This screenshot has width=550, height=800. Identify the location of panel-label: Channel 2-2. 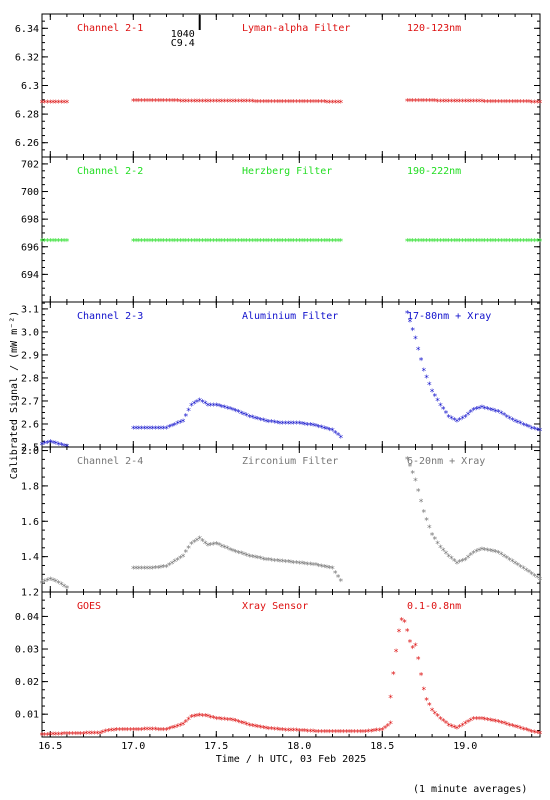
(110, 171).